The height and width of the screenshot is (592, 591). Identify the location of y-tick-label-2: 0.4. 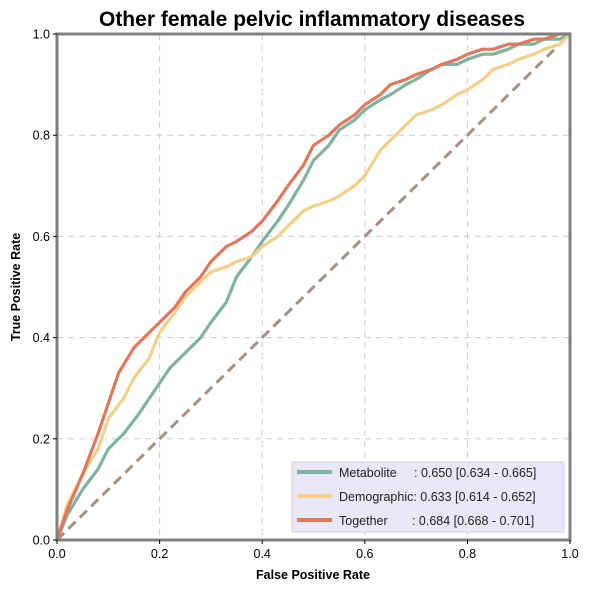
(41, 338).